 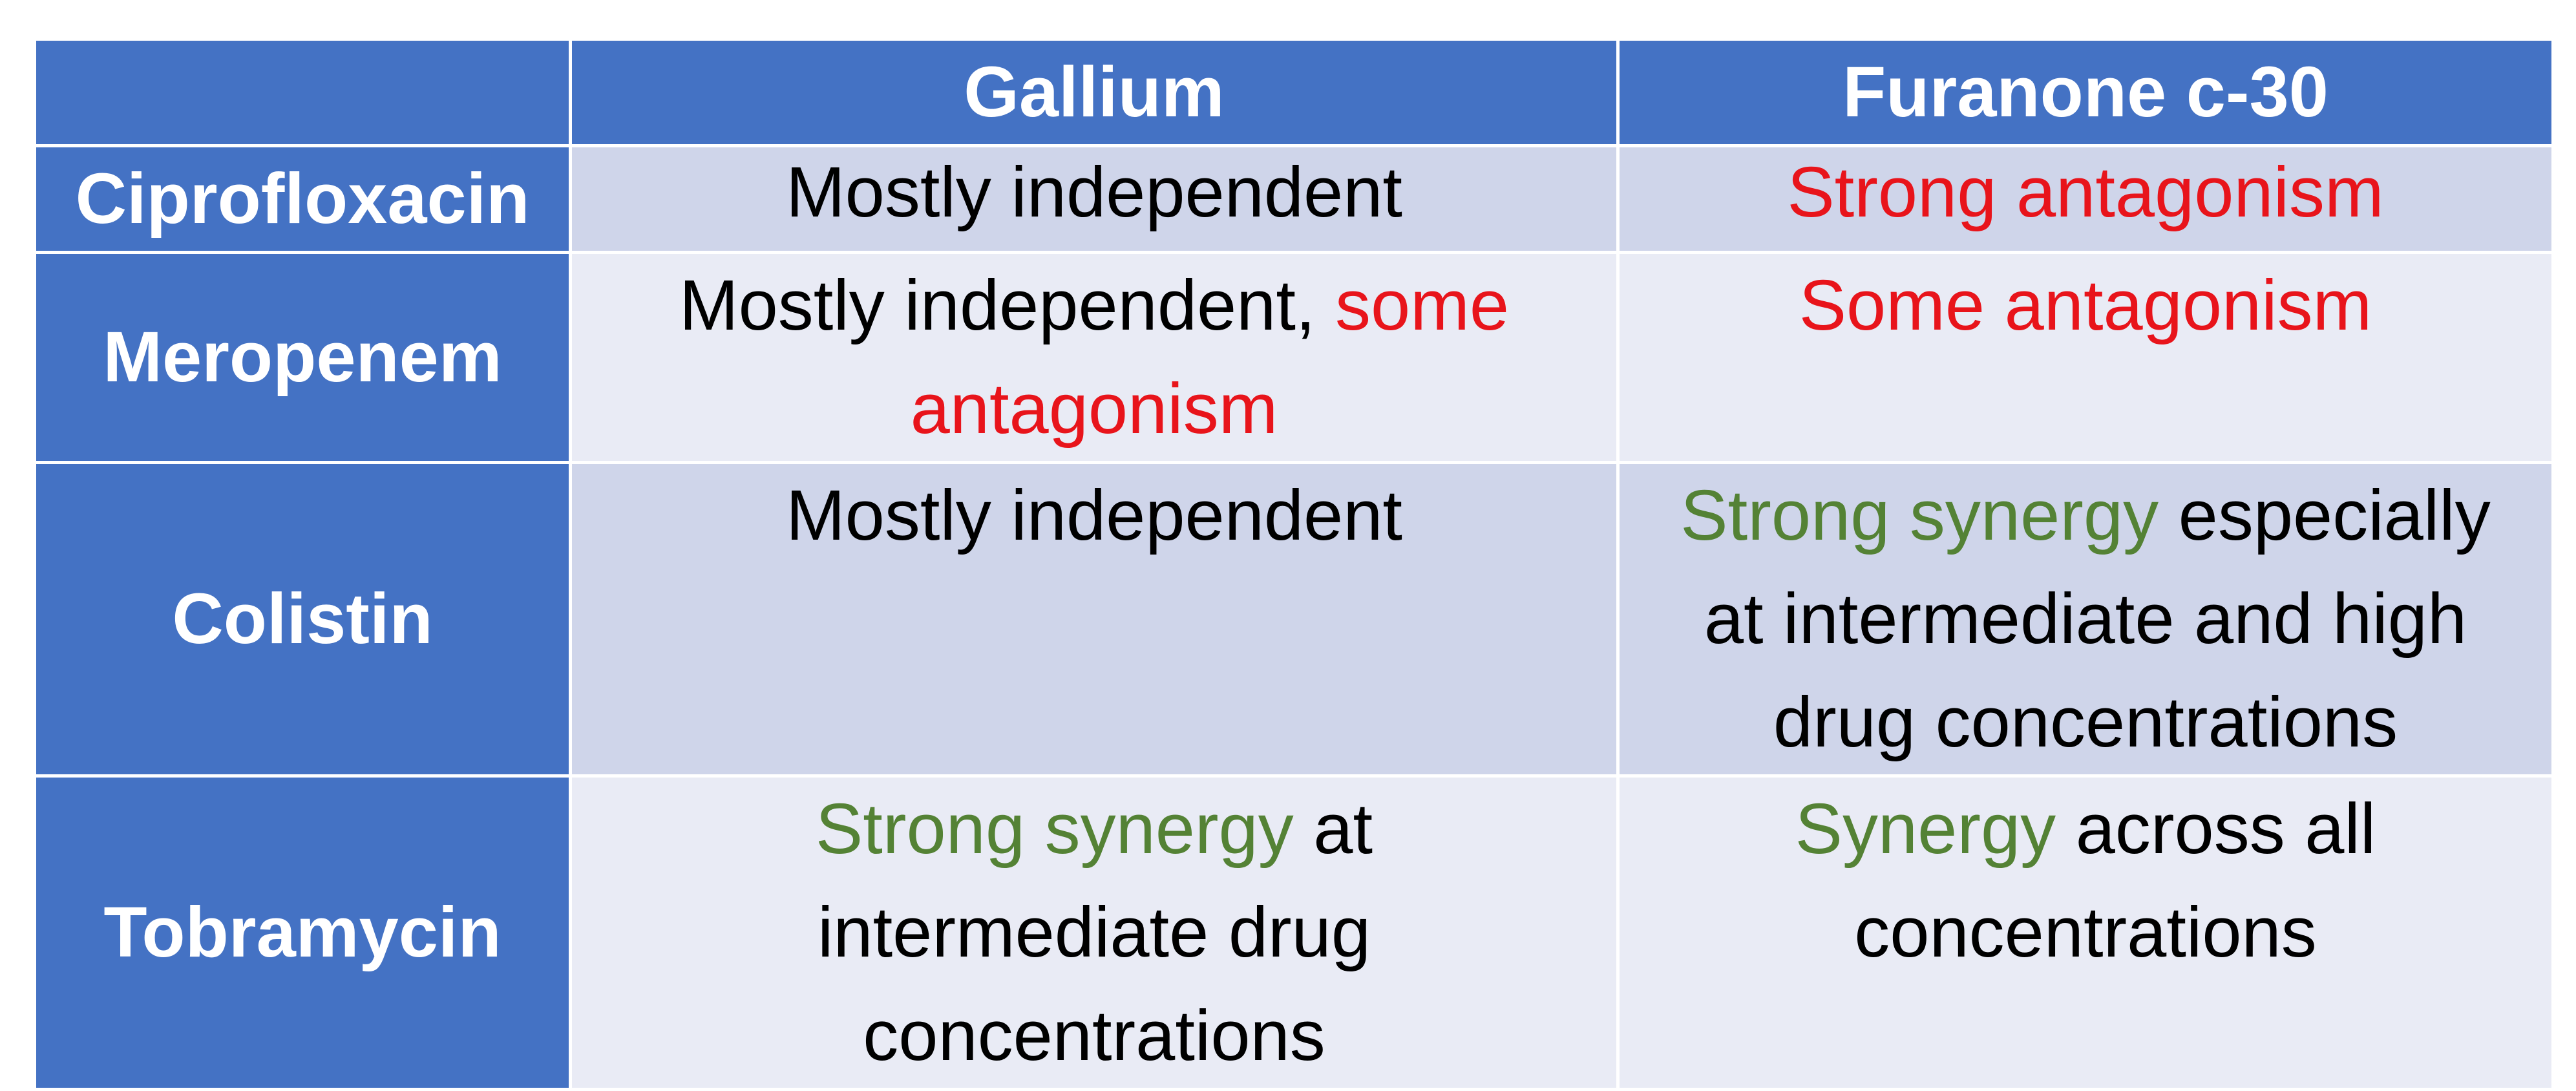 I want to click on column-header: Gallium, so click(x=1094, y=92).